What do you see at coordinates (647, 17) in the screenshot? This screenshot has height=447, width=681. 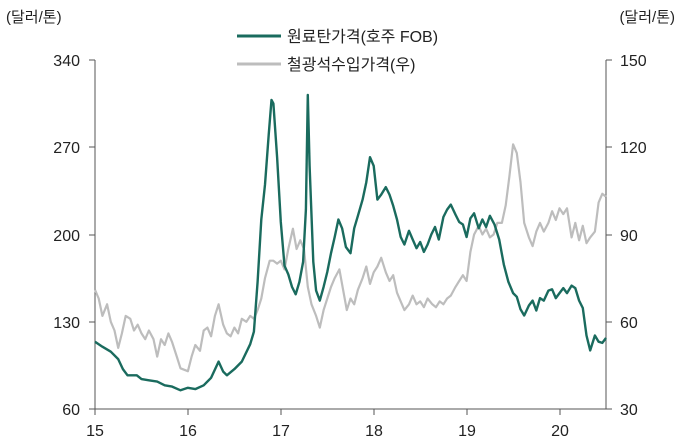 I see `right-axis-unit: (달러/톤)` at bounding box center [647, 17].